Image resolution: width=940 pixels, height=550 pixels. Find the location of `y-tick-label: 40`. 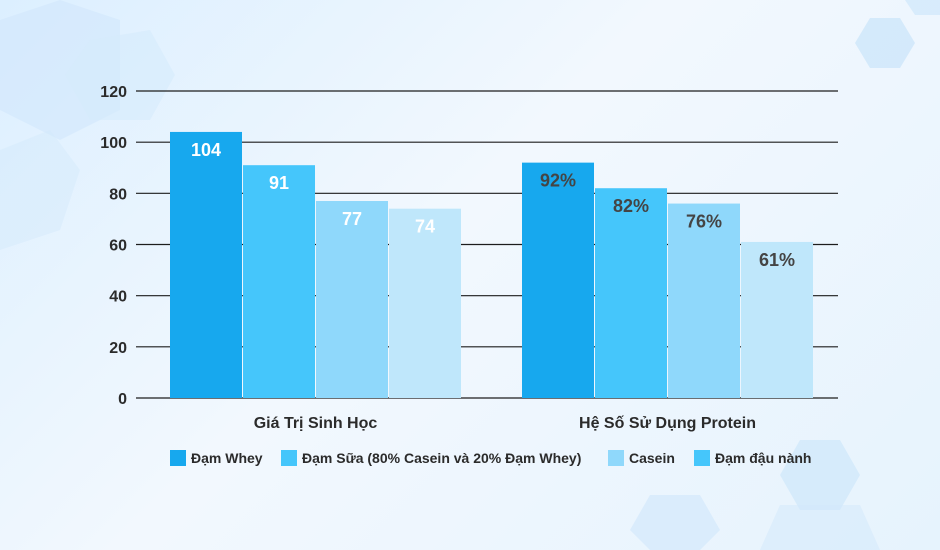

y-tick-label: 40 is located at coordinates (118, 297).